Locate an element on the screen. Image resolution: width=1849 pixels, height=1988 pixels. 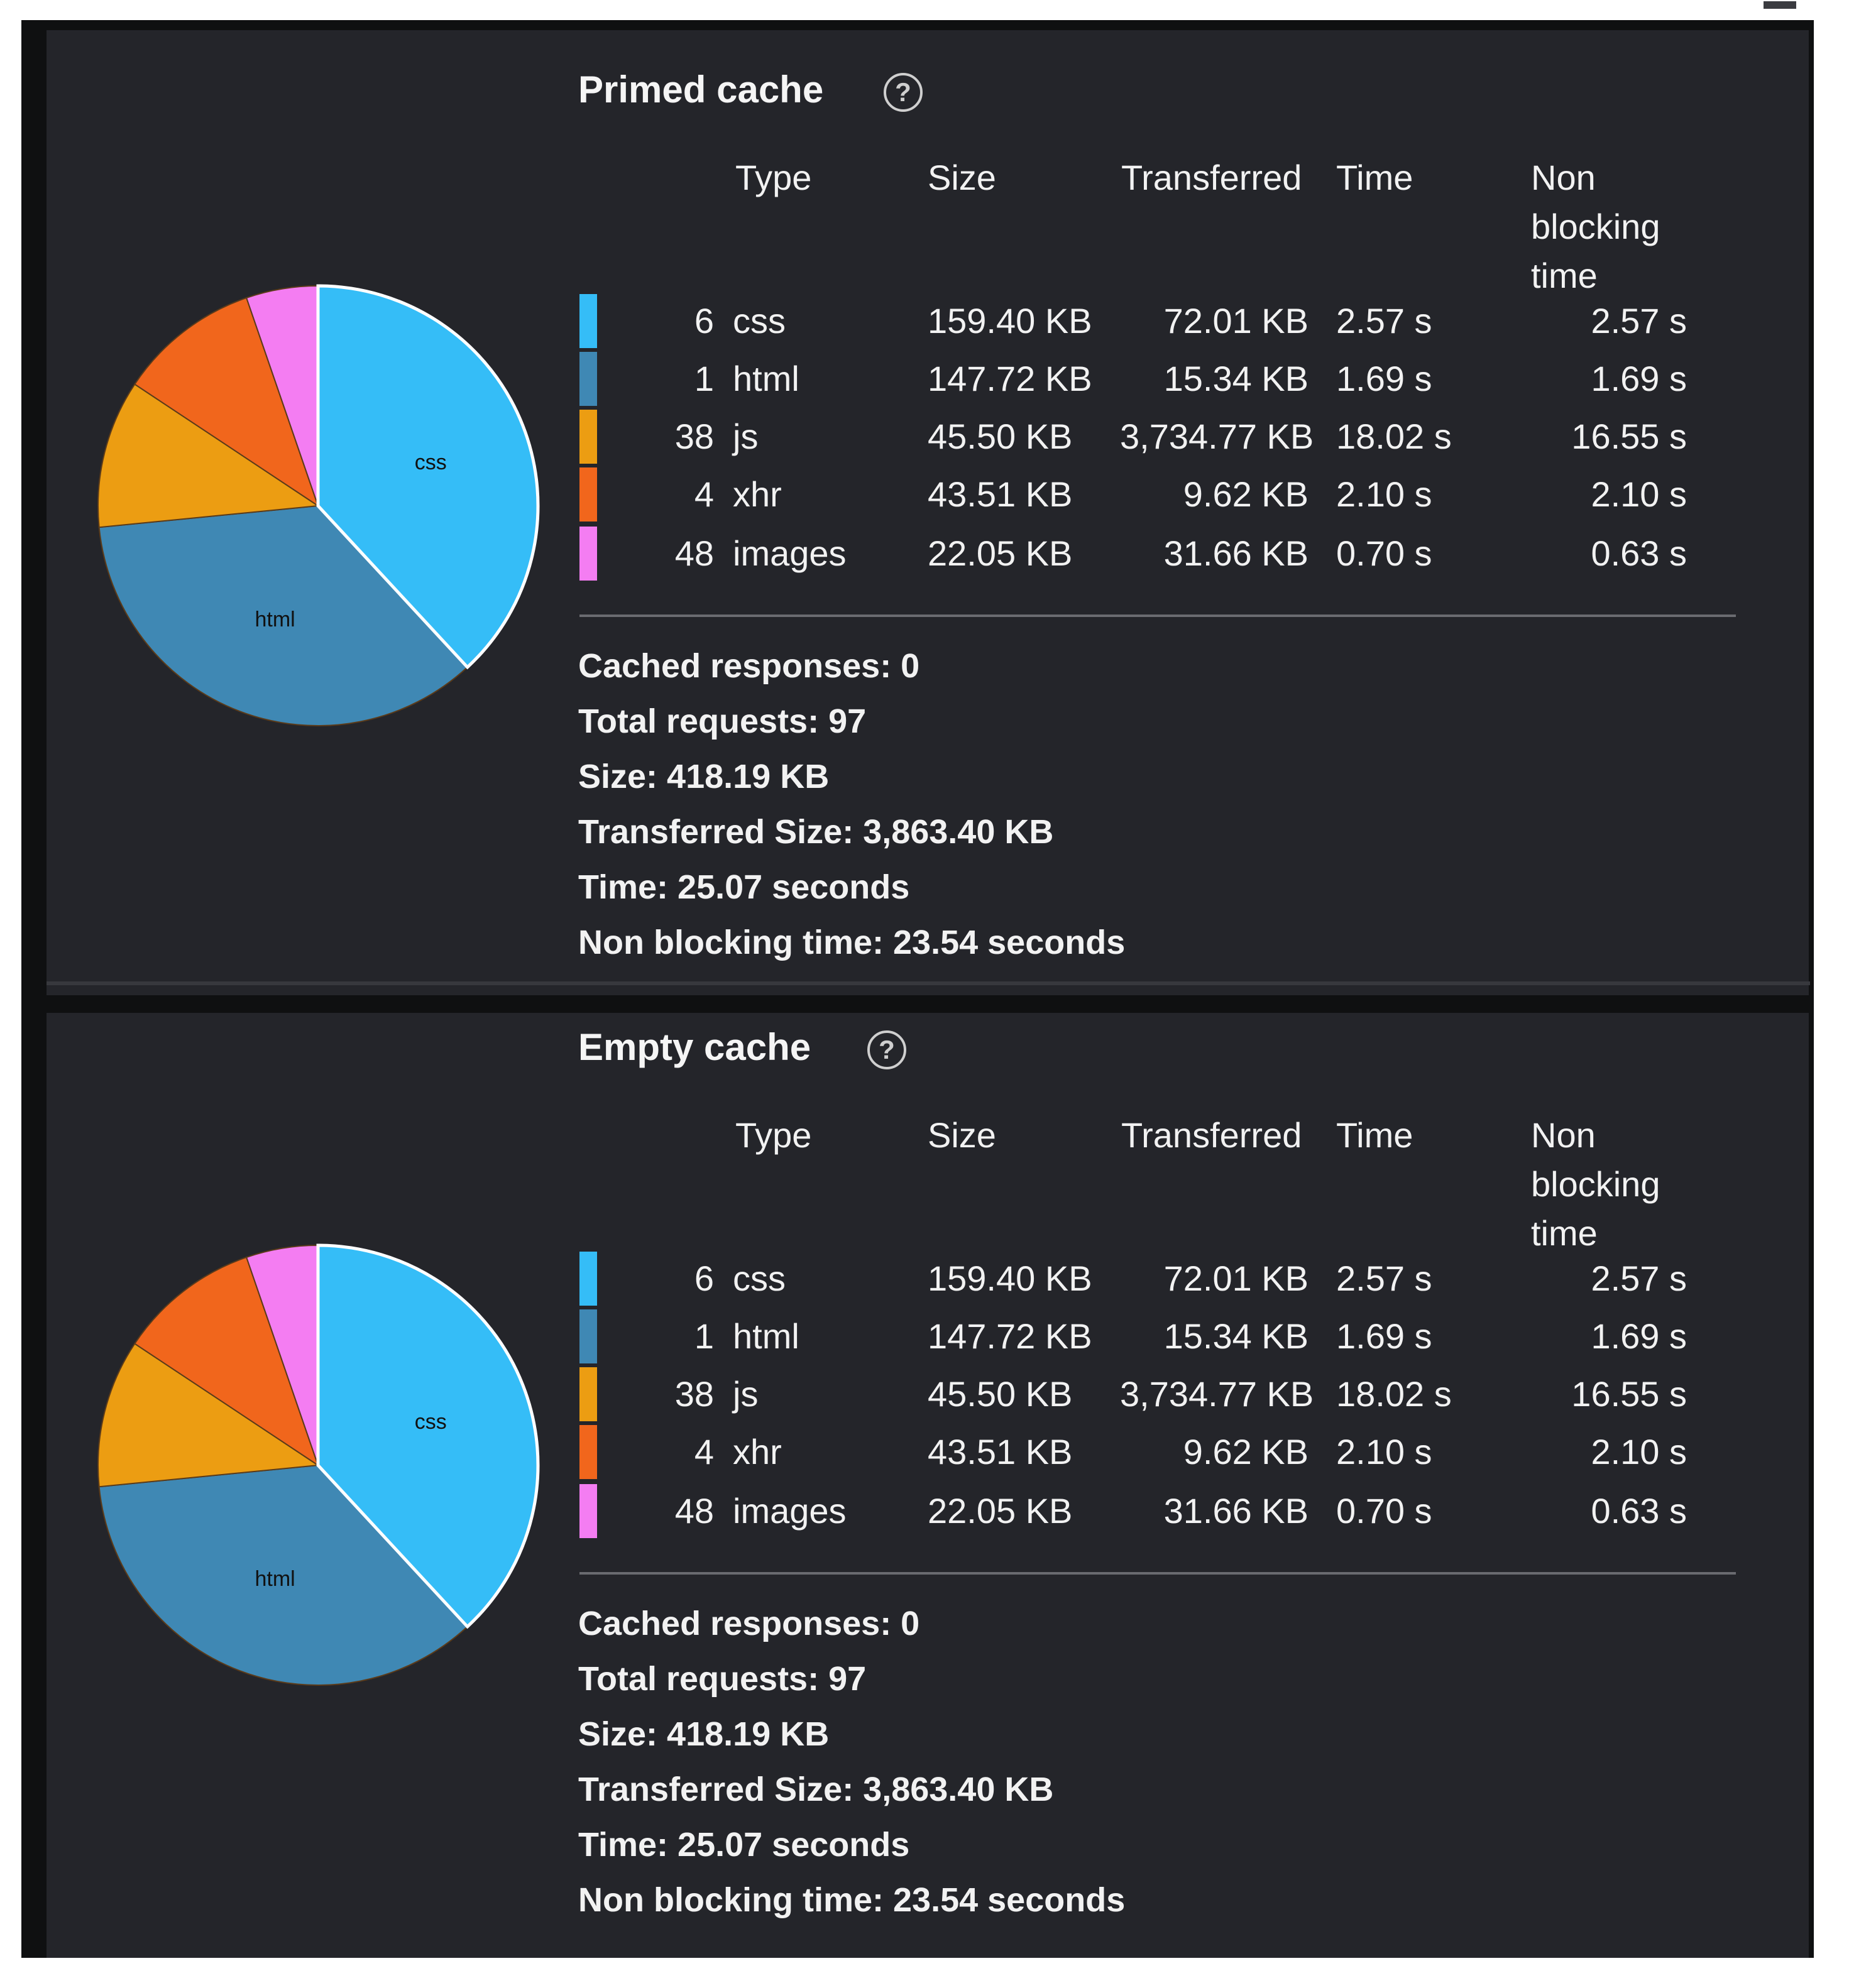
scrollbar-thumb is located at coordinates (1780, 5).